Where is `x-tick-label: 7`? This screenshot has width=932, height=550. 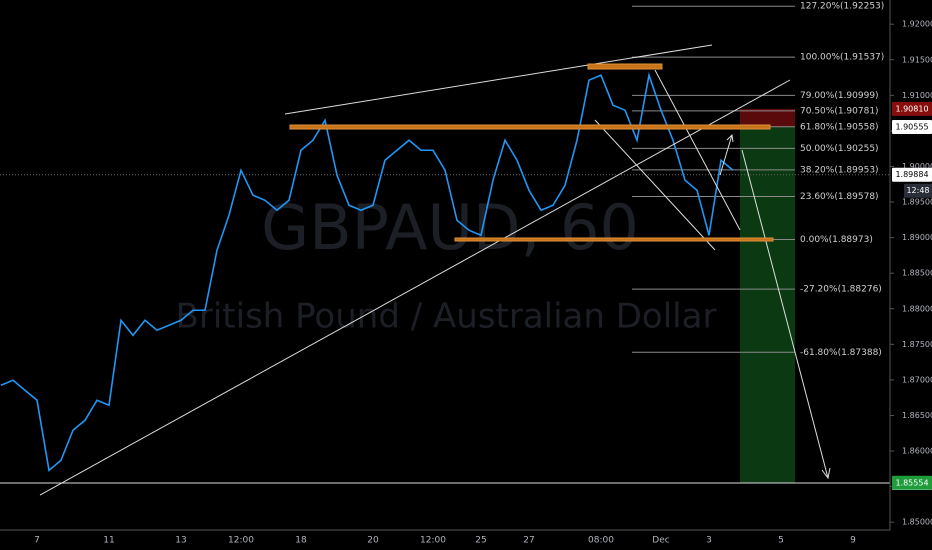 x-tick-label: 7 is located at coordinates (37, 541).